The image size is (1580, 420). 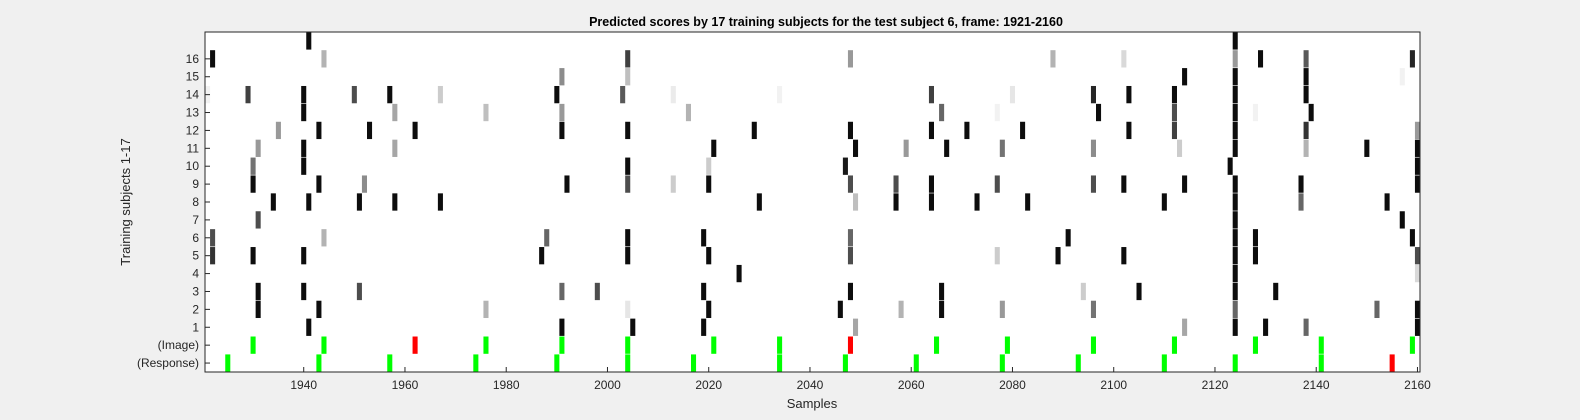 What do you see at coordinates (195, 274) in the screenshot?
I see `y-tick-label: 4` at bounding box center [195, 274].